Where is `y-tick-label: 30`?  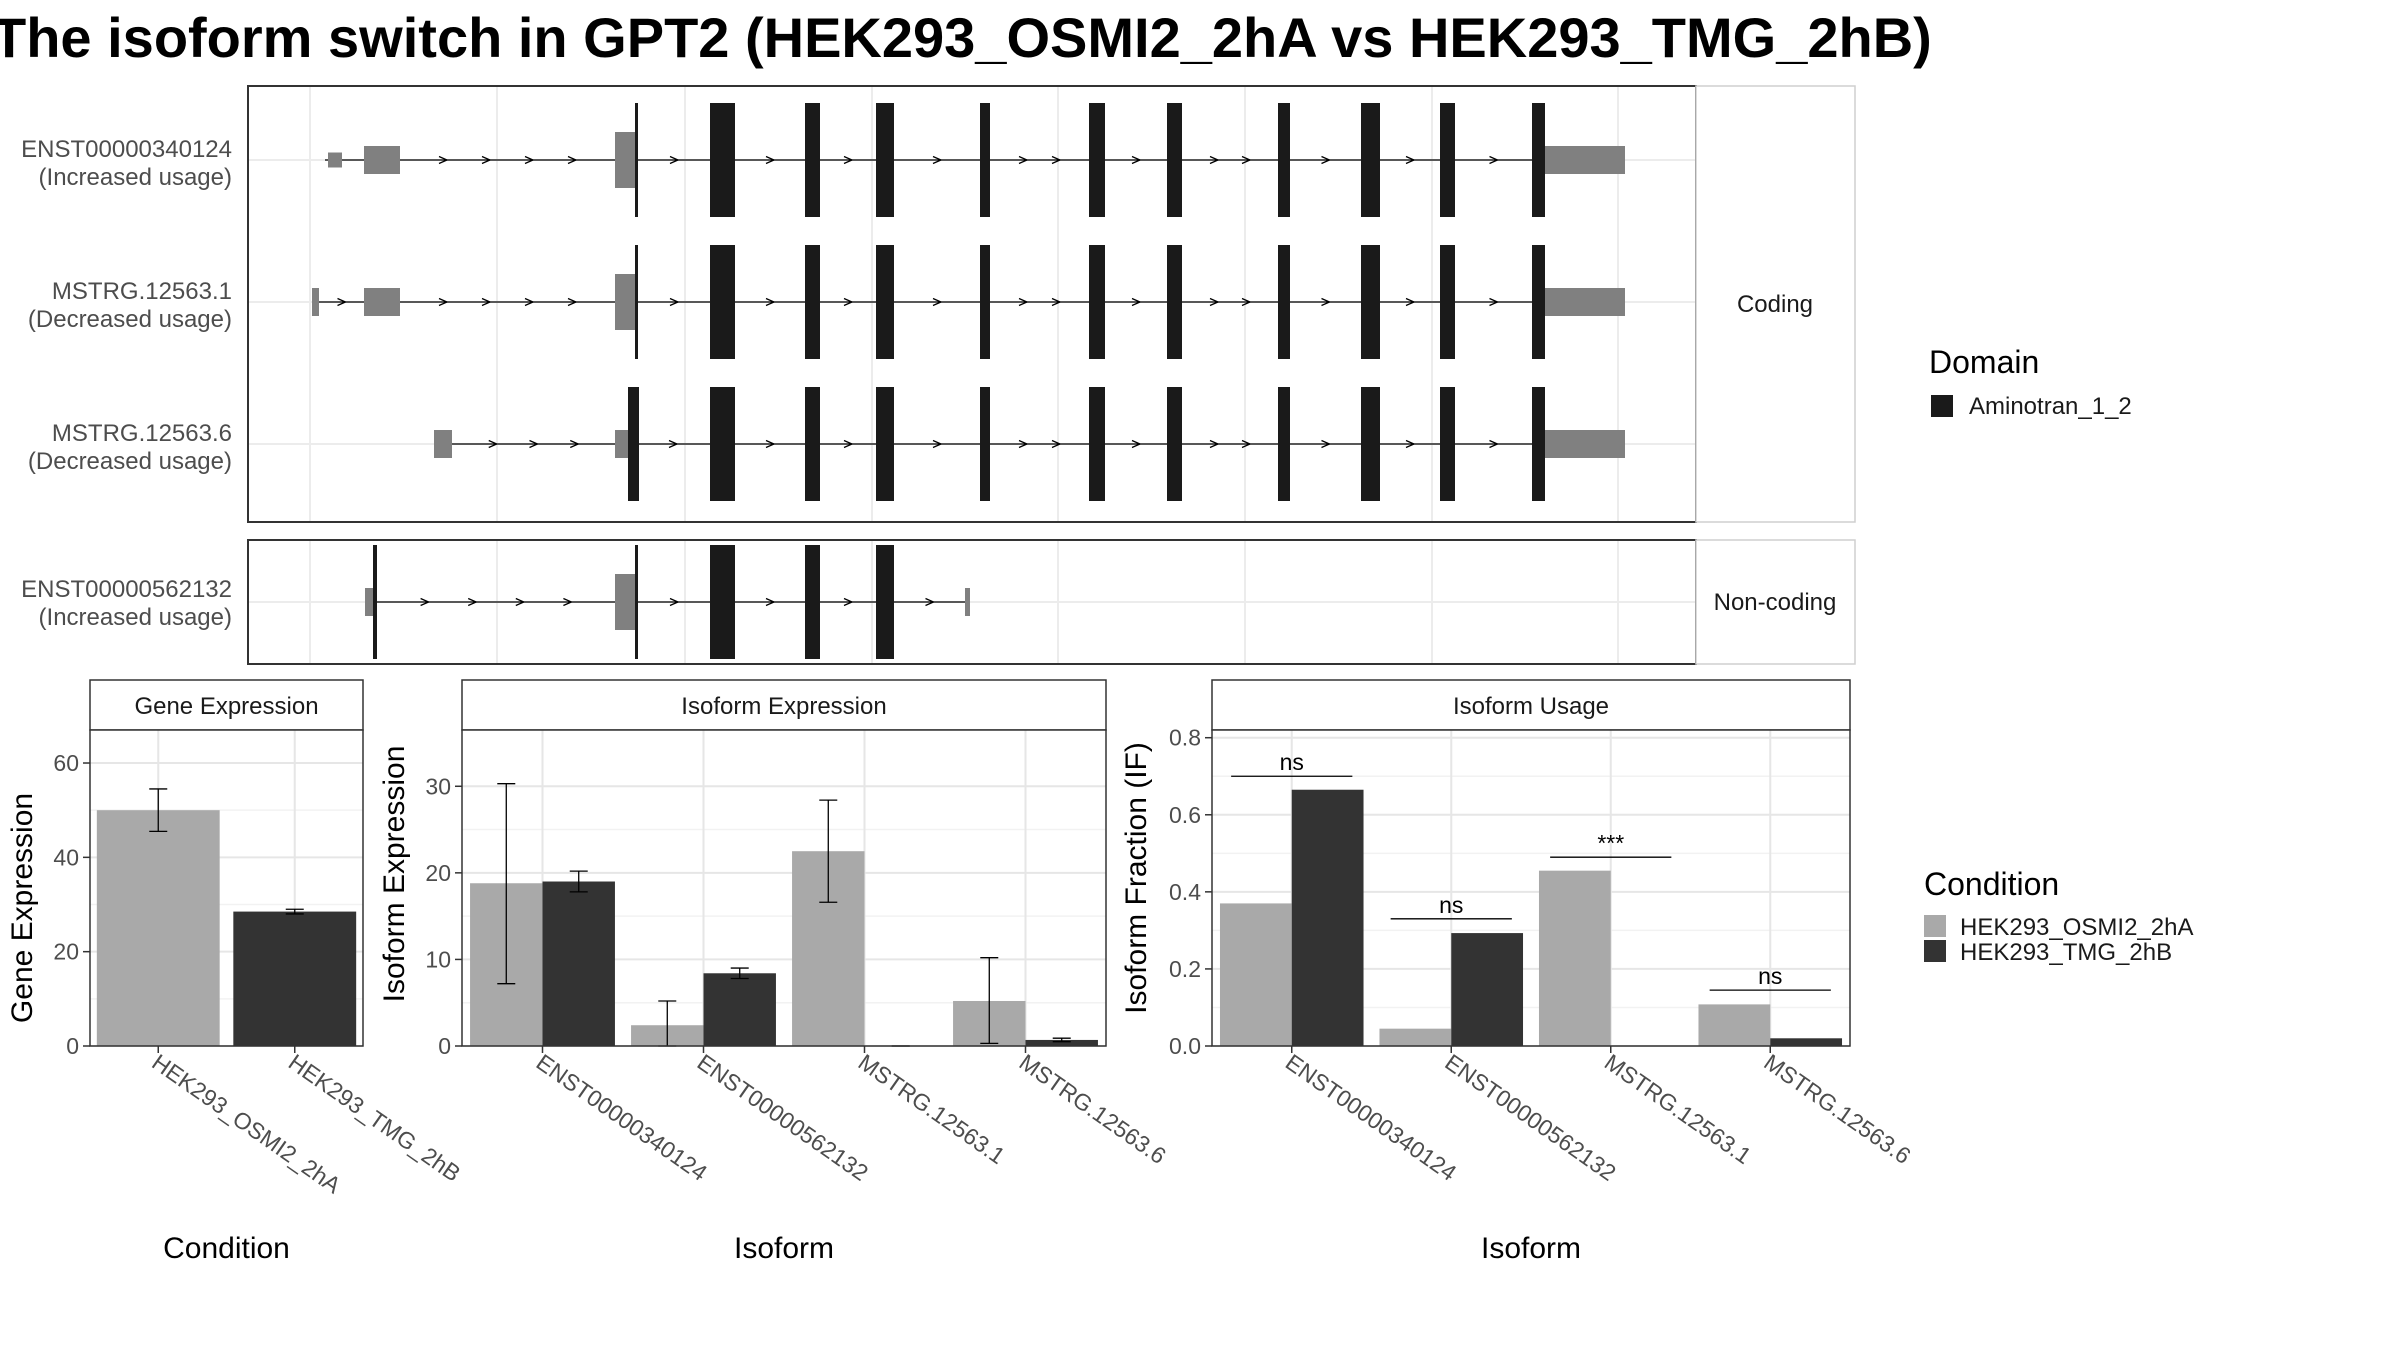
y-tick-label: 30 is located at coordinates (438, 786).